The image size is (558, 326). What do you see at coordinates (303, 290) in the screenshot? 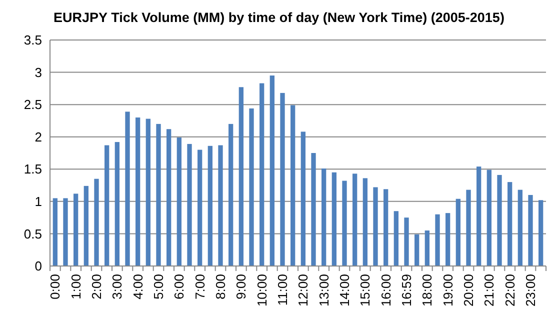
I see `x-tick-label: 12:00` at bounding box center [303, 290].